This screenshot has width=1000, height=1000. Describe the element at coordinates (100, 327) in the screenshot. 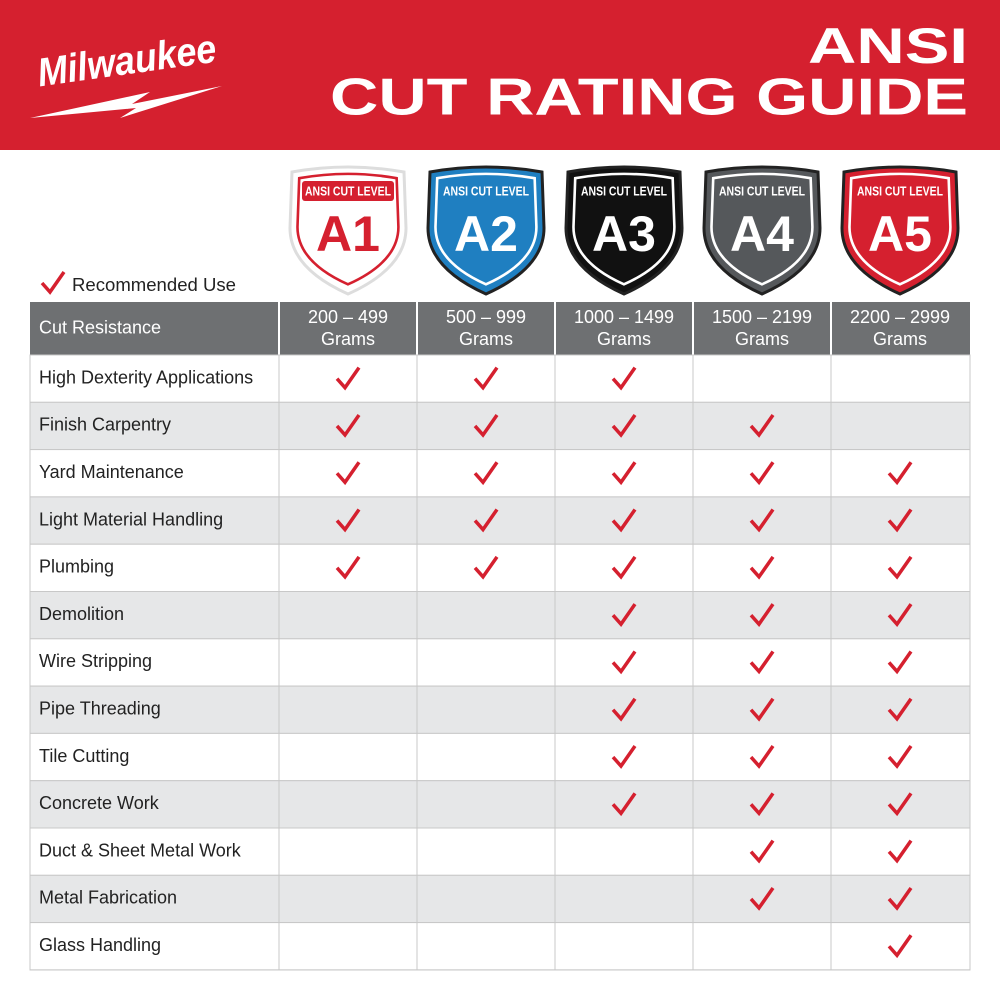

I see `header-label: Cut Resistance` at that location.